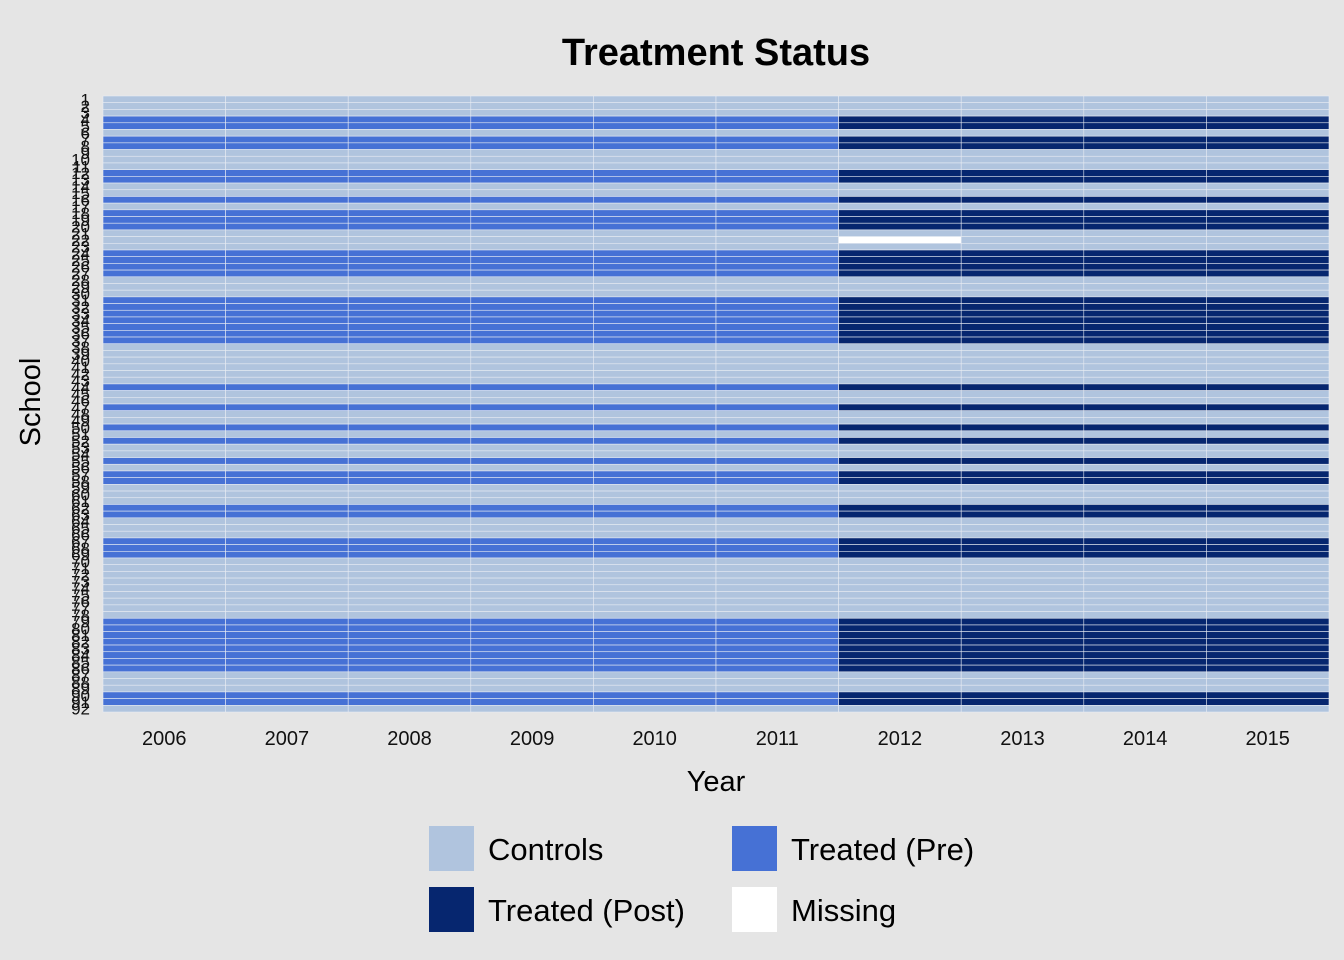 Image resolution: width=1344 pixels, height=960 pixels. Describe the element at coordinates (80, 494) in the screenshot. I see `y-tick-label: 60` at that location.